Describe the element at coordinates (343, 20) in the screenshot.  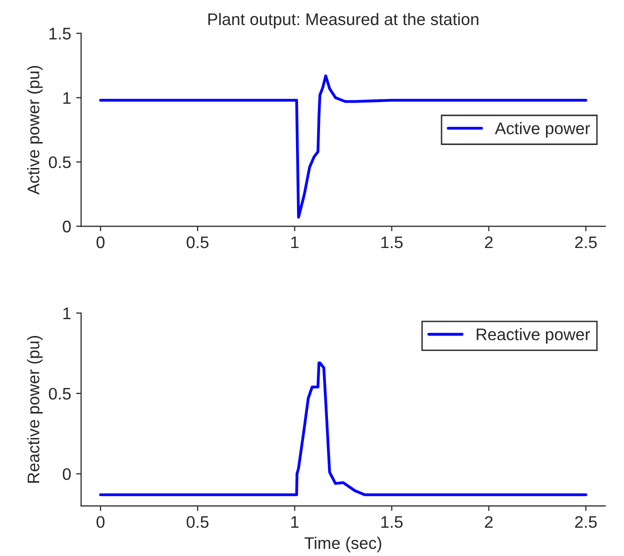
I see `chart-title: Plant output: Measured at the station` at that location.